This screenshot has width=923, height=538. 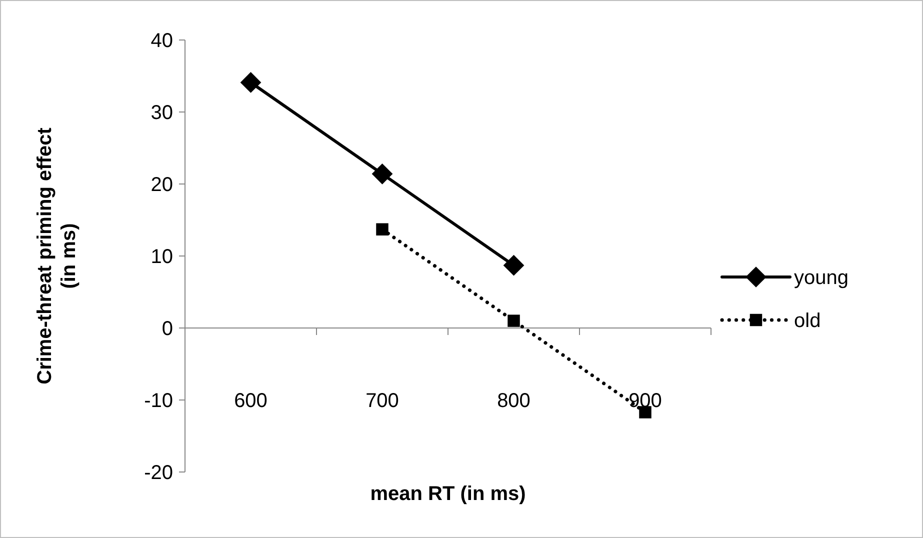 What do you see at coordinates (158, 401) in the screenshot?
I see `y-tick-label: -10` at bounding box center [158, 401].